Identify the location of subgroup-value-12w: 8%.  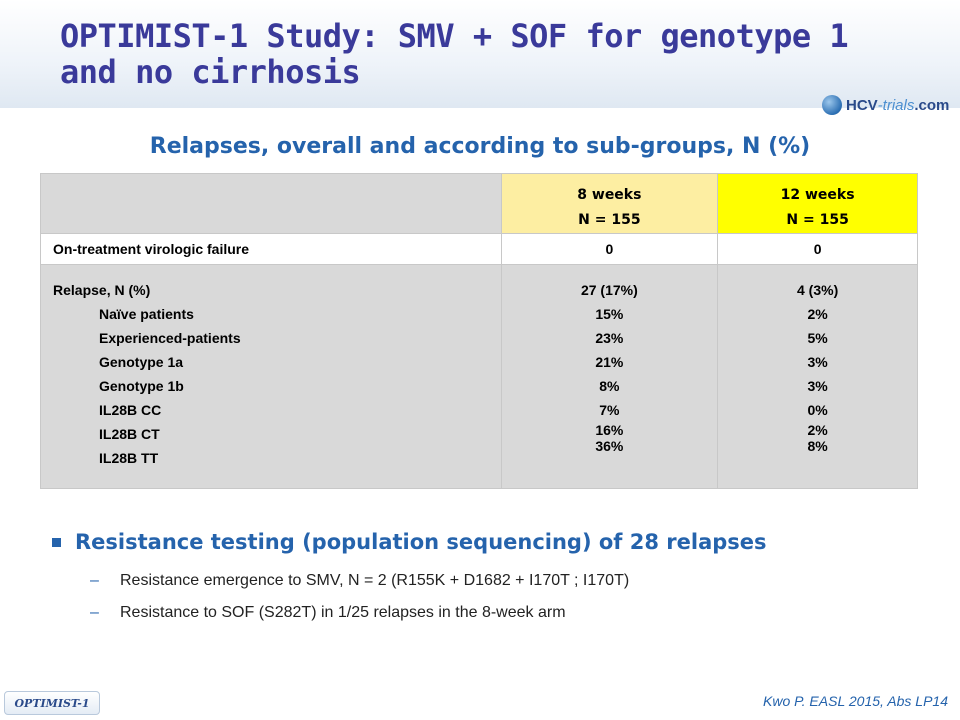
(817, 446).